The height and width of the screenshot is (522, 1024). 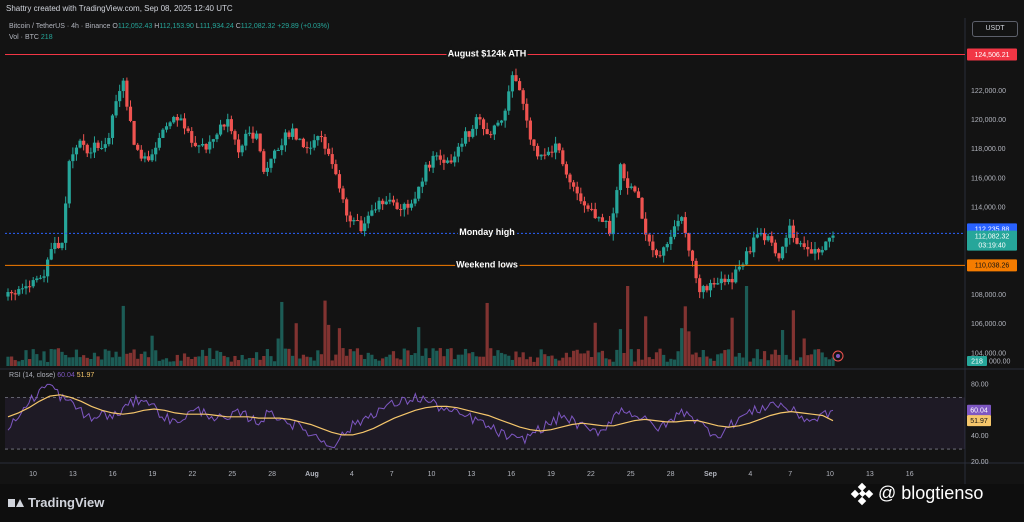 I want to click on rsi-line, so click(x=420, y=416).